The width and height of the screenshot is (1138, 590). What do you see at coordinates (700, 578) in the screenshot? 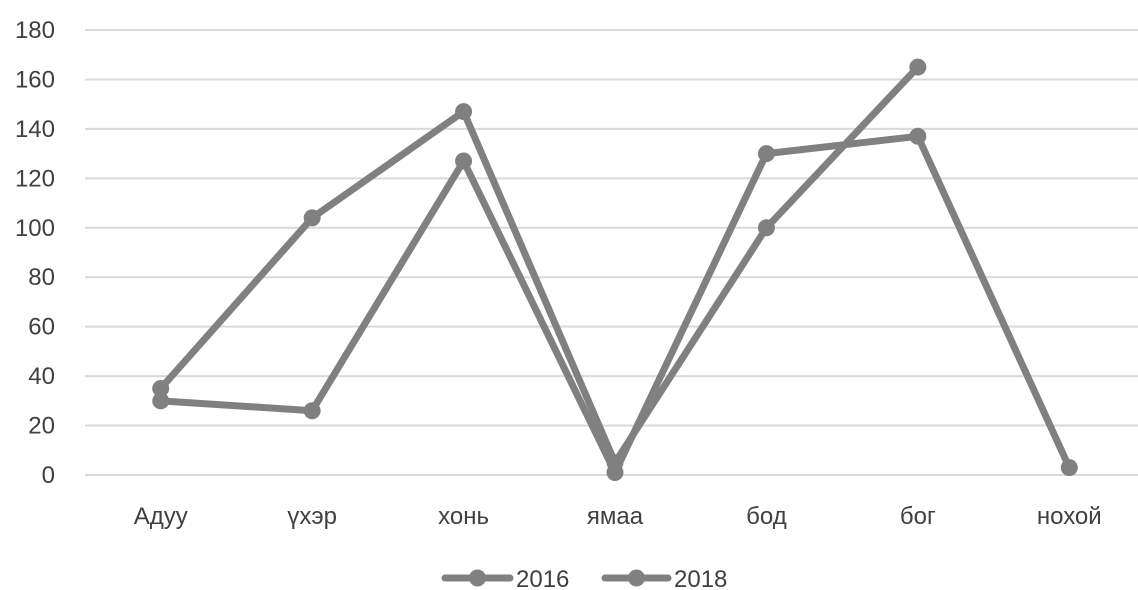
I see `legend-label: 2018` at bounding box center [700, 578].